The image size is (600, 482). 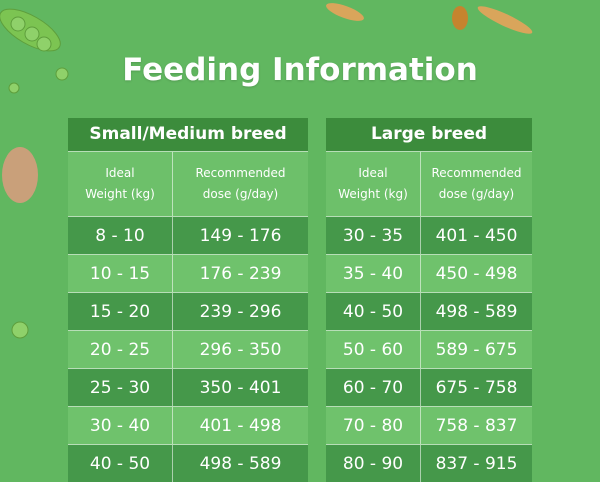 I want to click on table-row: 10 - 15 176 - 239, so click(x=188, y=273).